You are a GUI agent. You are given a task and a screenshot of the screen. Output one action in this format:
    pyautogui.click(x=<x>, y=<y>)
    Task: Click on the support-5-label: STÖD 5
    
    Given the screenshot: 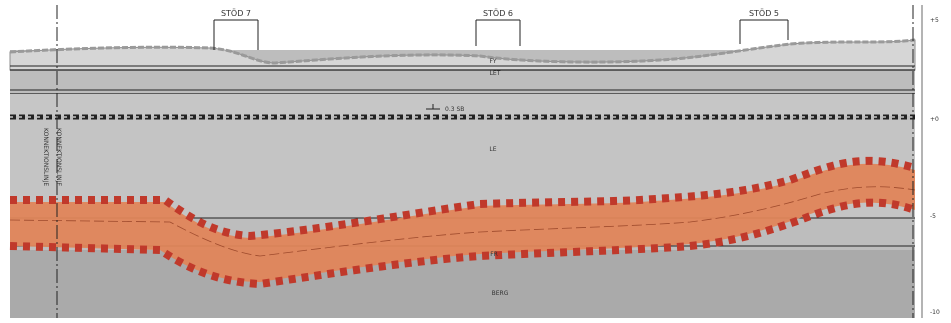 What is the action you would take?
    pyautogui.click(x=764, y=13)
    